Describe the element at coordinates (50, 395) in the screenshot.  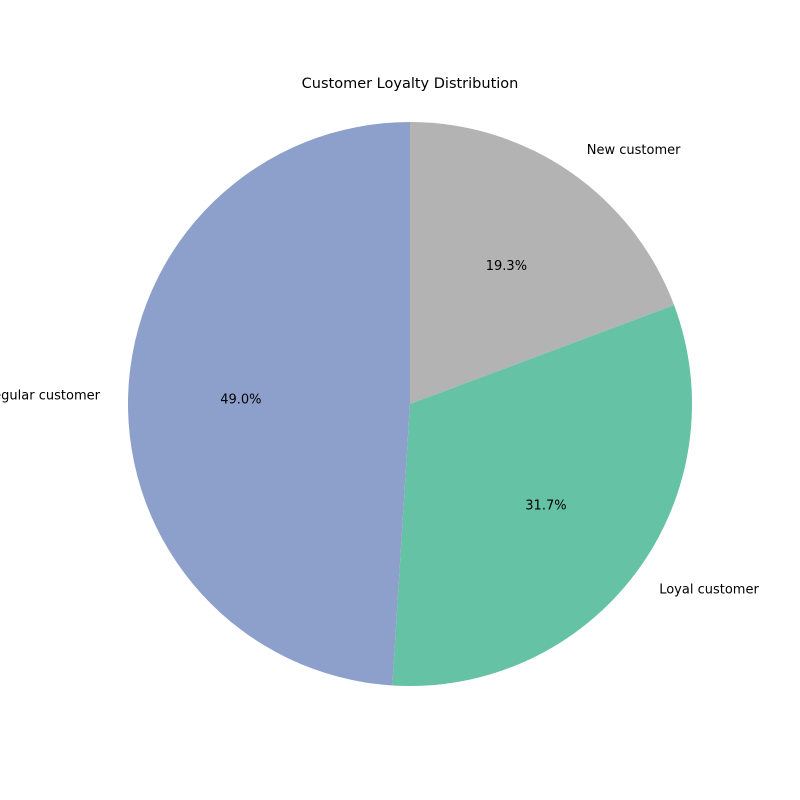
I see `slice-label: Regular customer` at that location.